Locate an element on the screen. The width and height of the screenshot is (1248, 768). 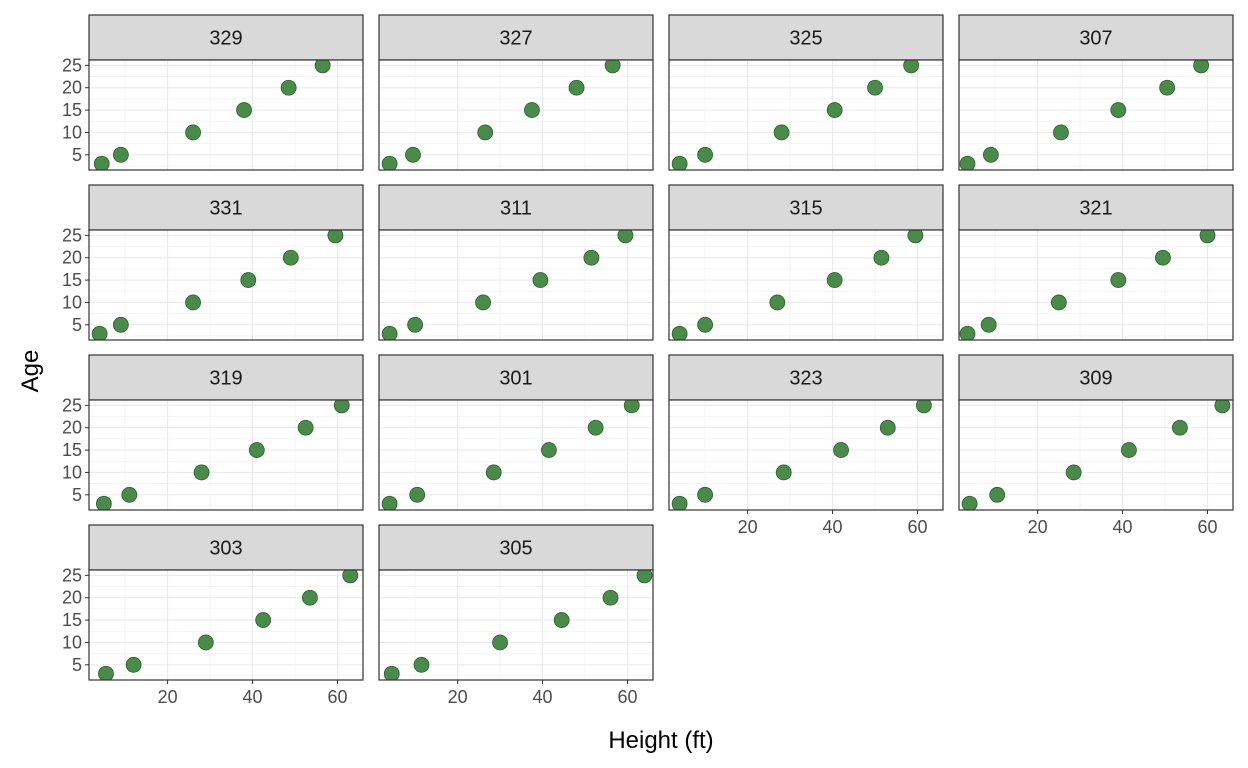
facet-strip-label: 325 is located at coordinates (805, 39).